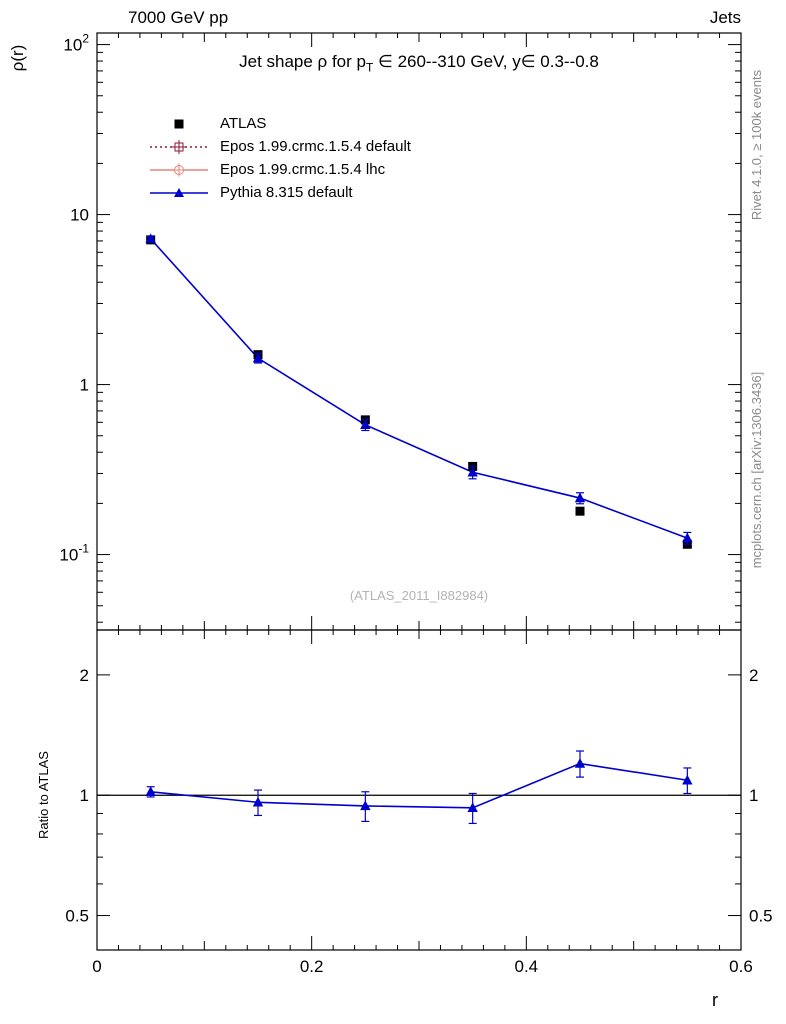 Image resolution: width=786 pixels, height=1024 pixels. Describe the element at coordinates (243, 123) in the screenshot. I see `legend-label: ATLAS` at that location.